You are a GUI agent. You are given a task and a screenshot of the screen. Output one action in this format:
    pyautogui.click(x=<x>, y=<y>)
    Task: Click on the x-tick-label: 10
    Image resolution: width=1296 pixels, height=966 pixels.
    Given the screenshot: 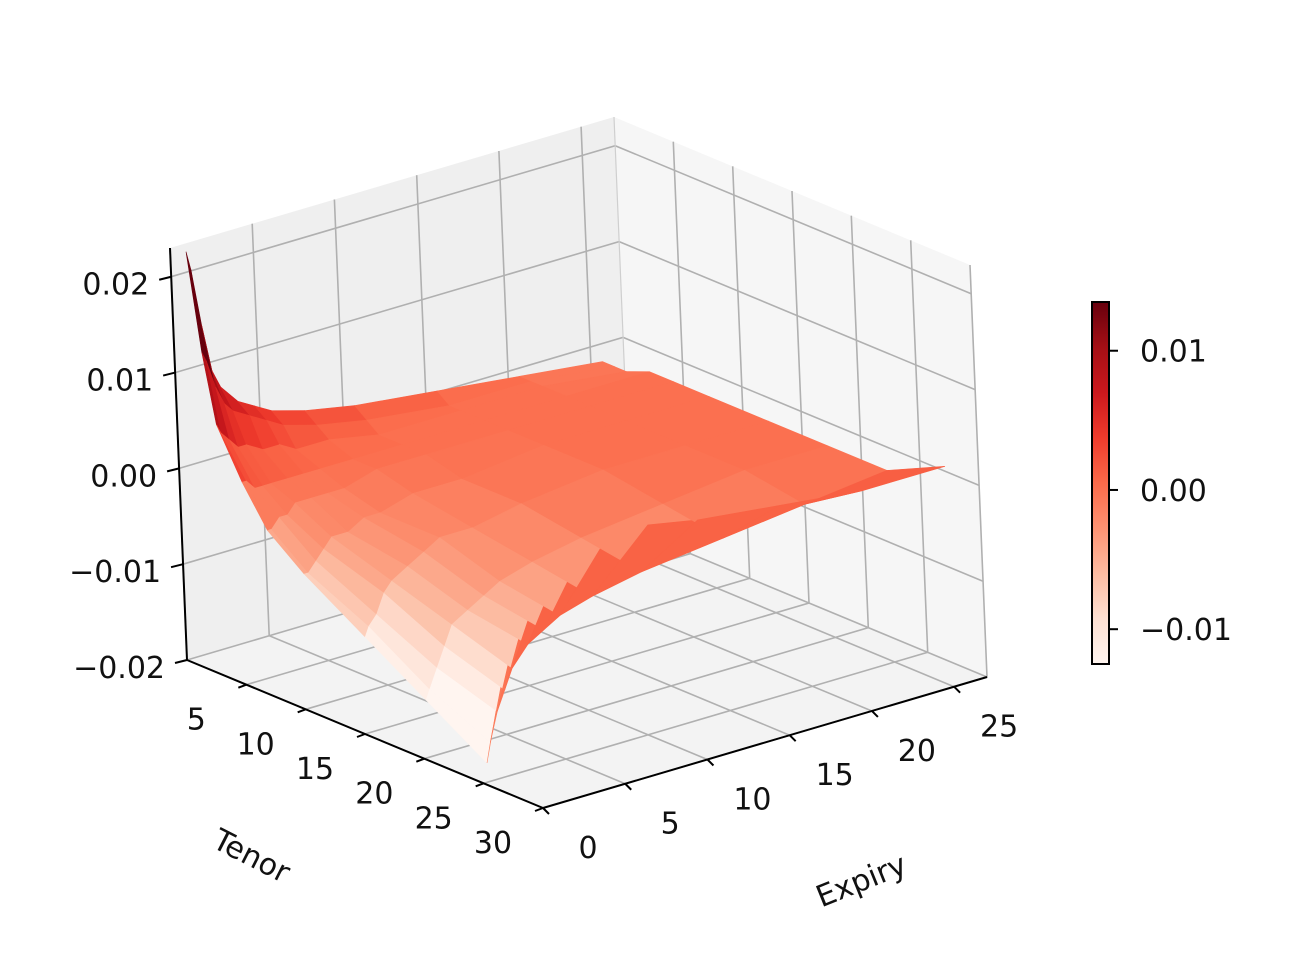 What is the action you would take?
    pyautogui.click(x=256, y=744)
    